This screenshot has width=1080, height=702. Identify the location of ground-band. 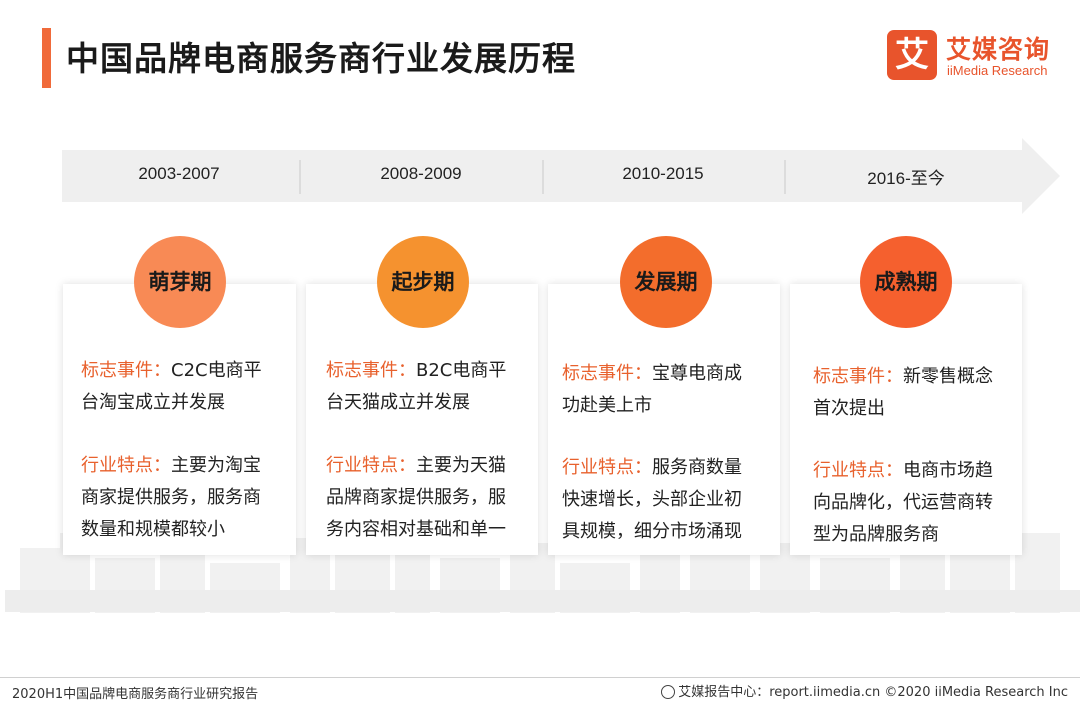
(542, 601).